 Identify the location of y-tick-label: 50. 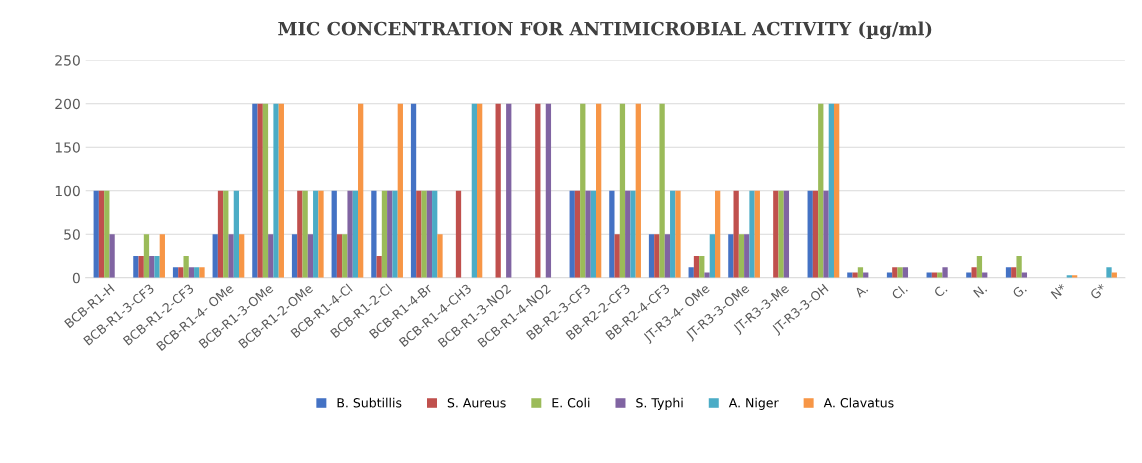
(72, 234).